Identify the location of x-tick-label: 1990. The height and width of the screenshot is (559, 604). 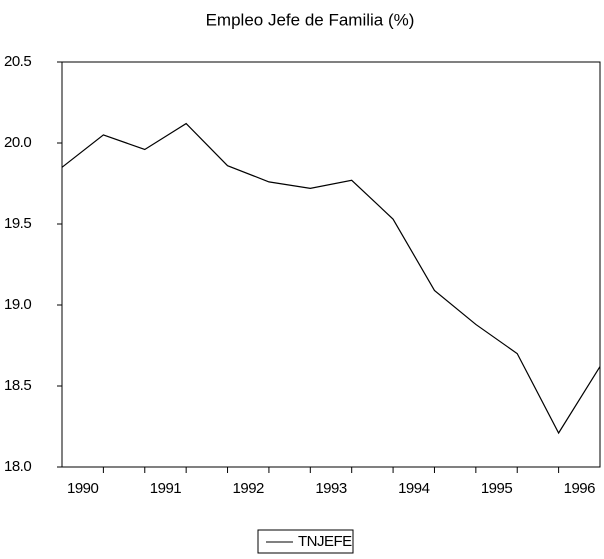
(83, 488).